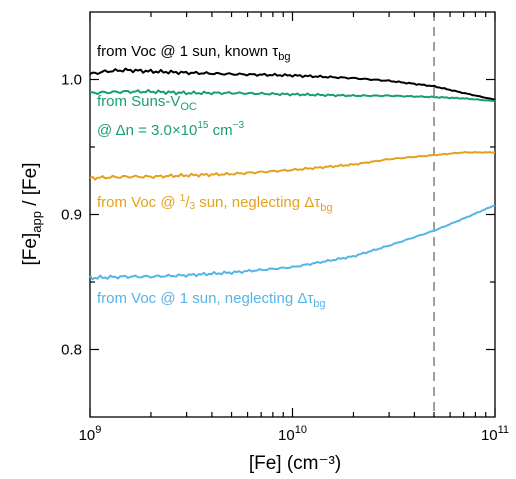 This screenshot has width=516, height=479. What do you see at coordinates (292, 242) in the screenshot?
I see `series-line-voc_one_sun_neglect` at bounding box center [292, 242].